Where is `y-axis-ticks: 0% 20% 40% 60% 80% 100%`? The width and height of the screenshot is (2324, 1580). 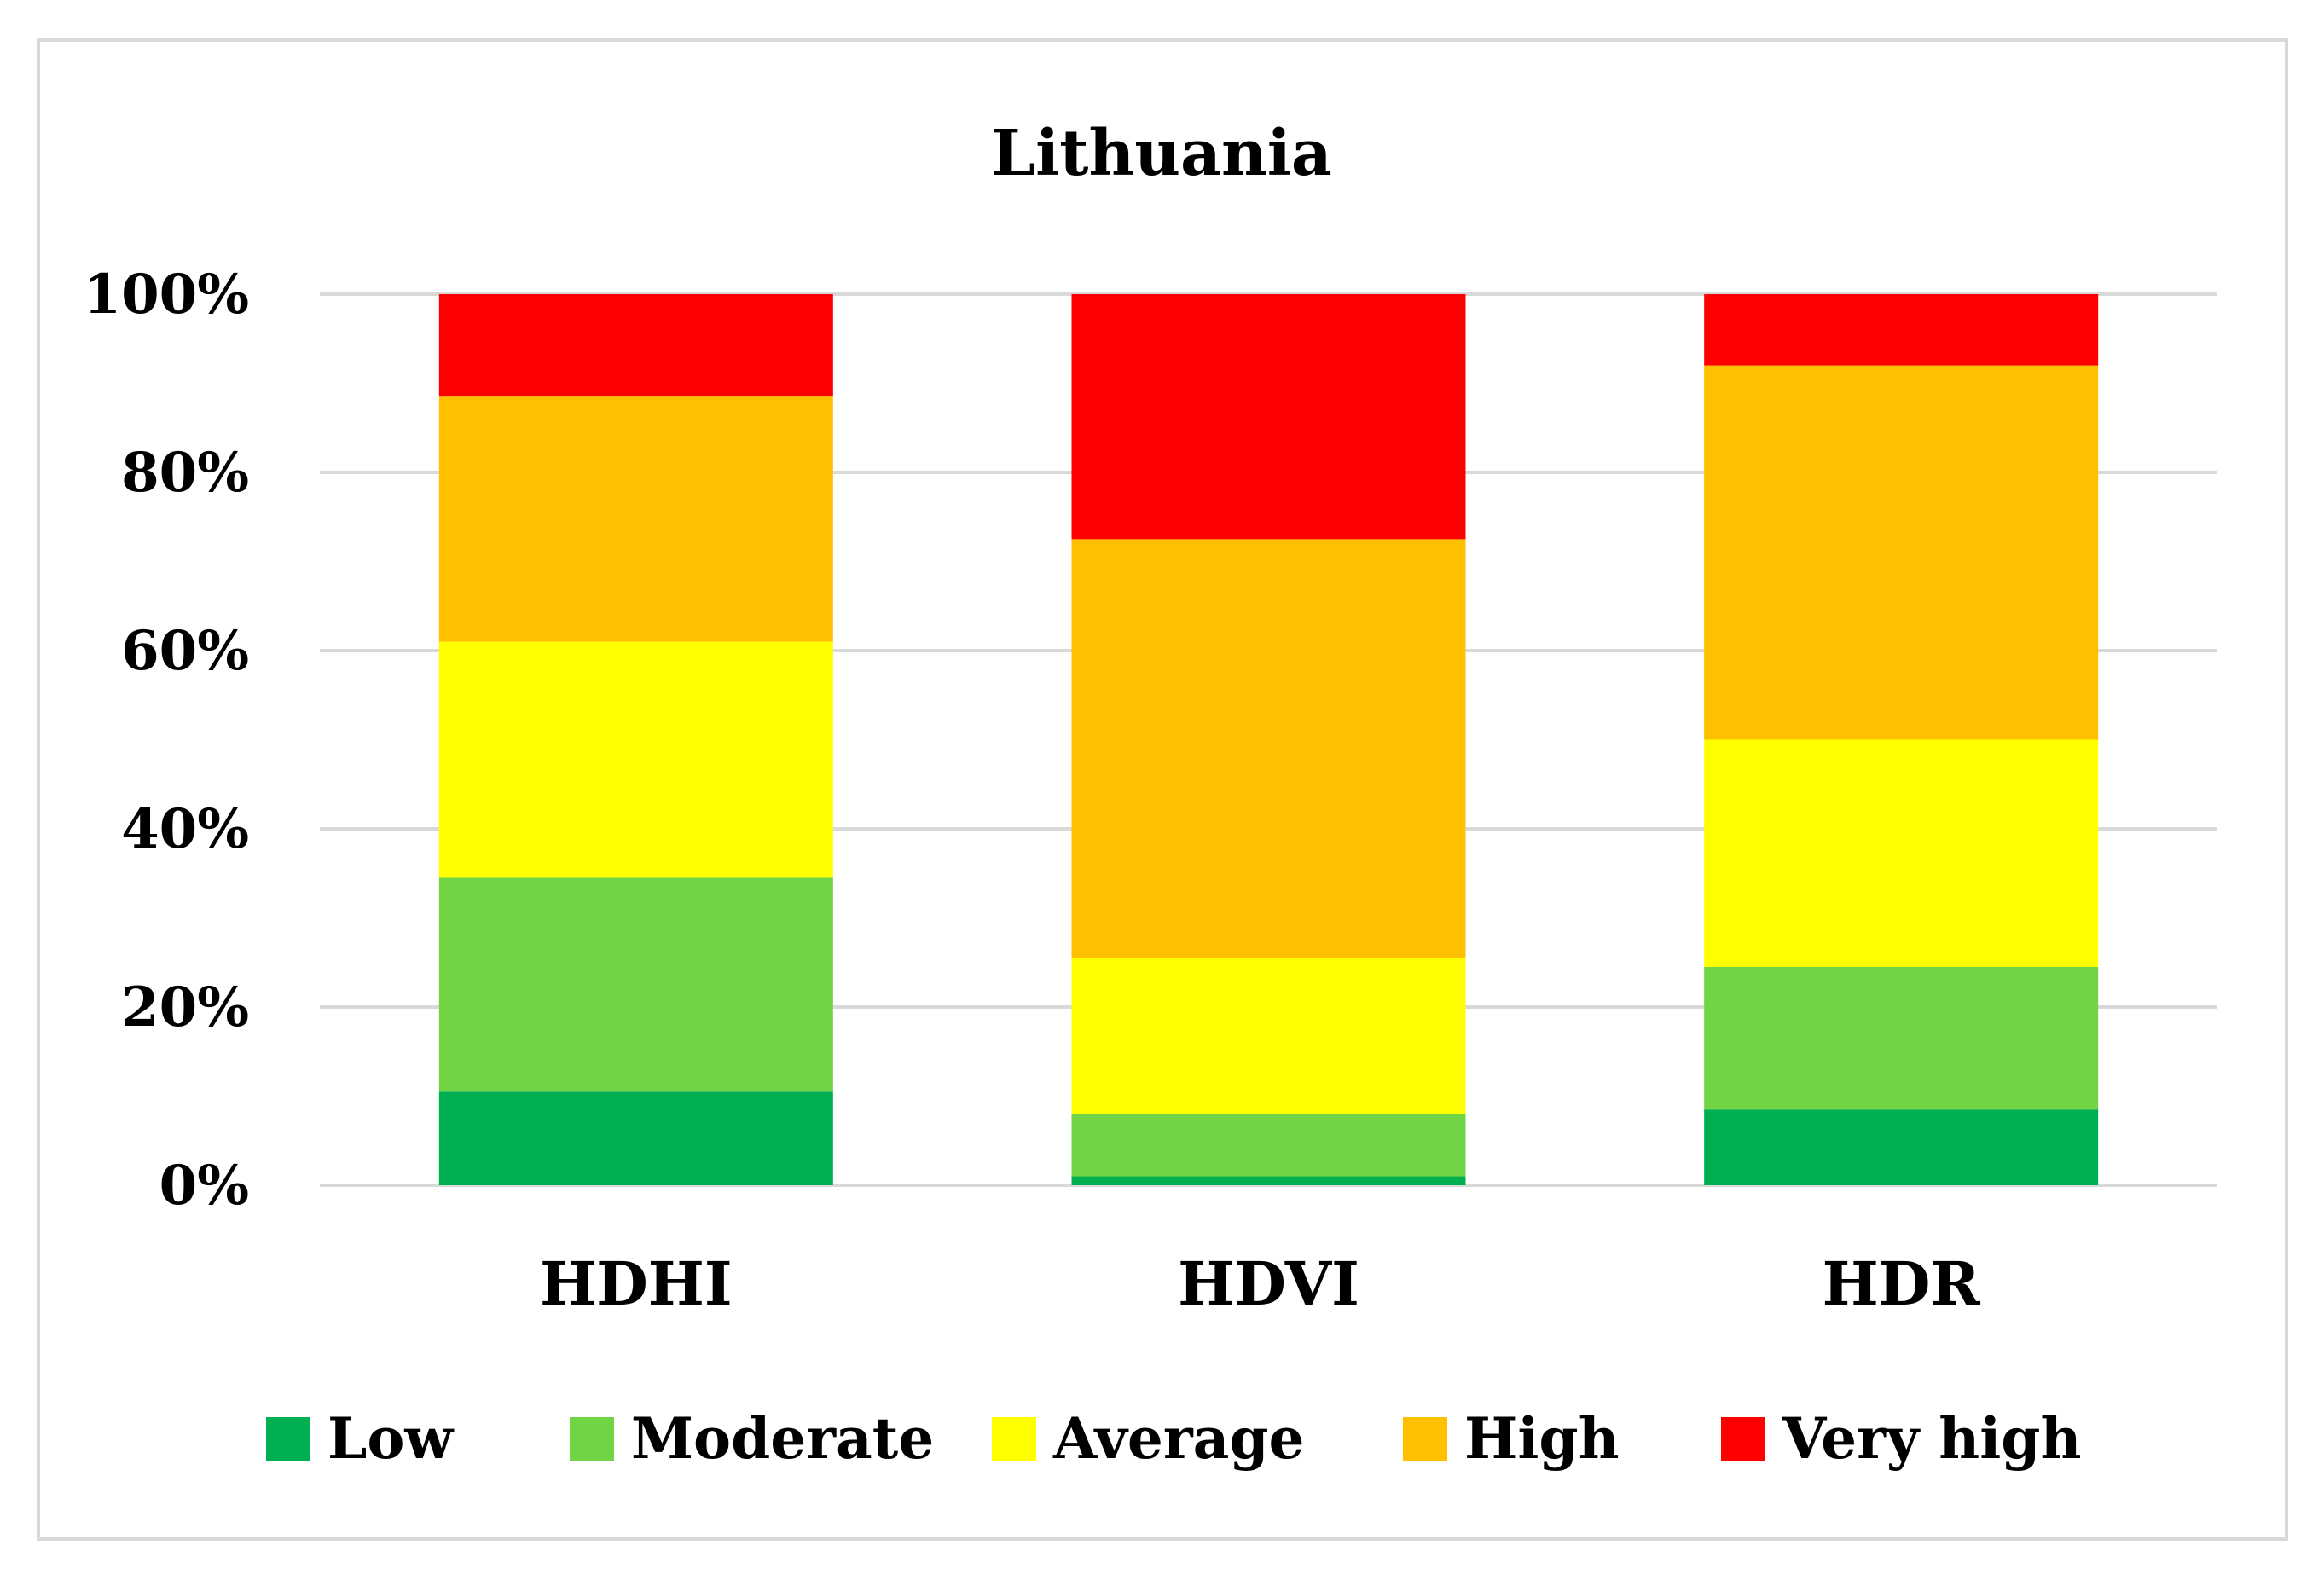 y-axis-ticks: 0% 20% 40% 60% 80% 100% is located at coordinates (166, 741).